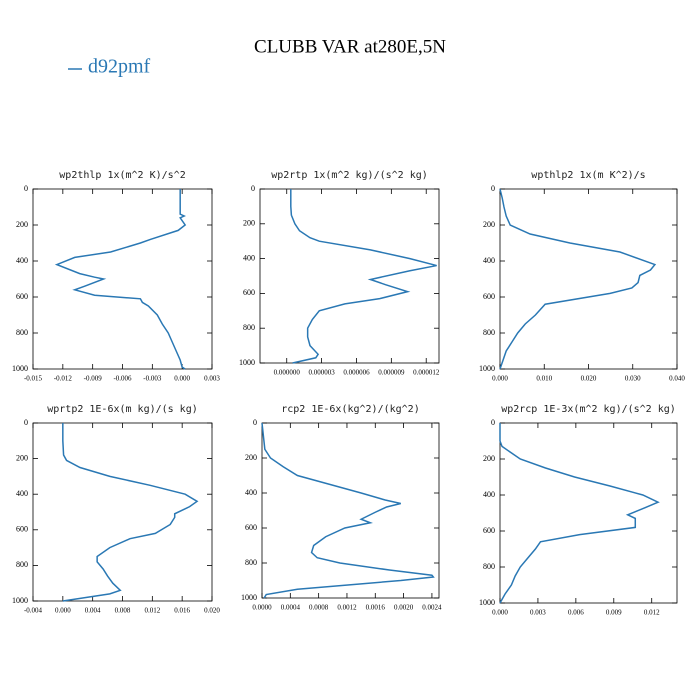 The height and width of the screenshot is (700, 700). I want to click on x-tick-label: 0.009, so click(614, 613).